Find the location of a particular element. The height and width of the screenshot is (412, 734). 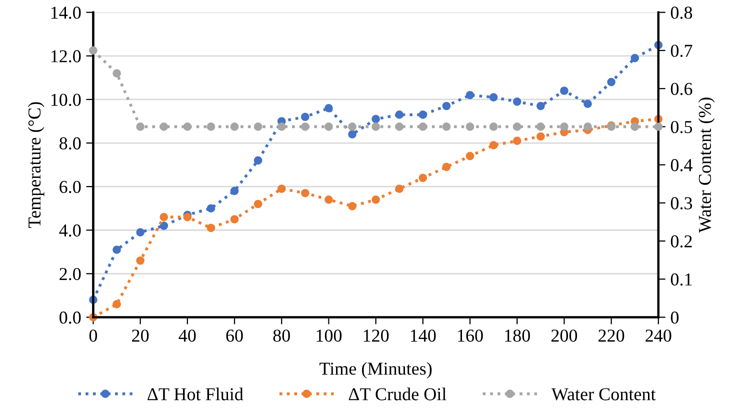

x-tick-label: 220 is located at coordinates (611, 336).